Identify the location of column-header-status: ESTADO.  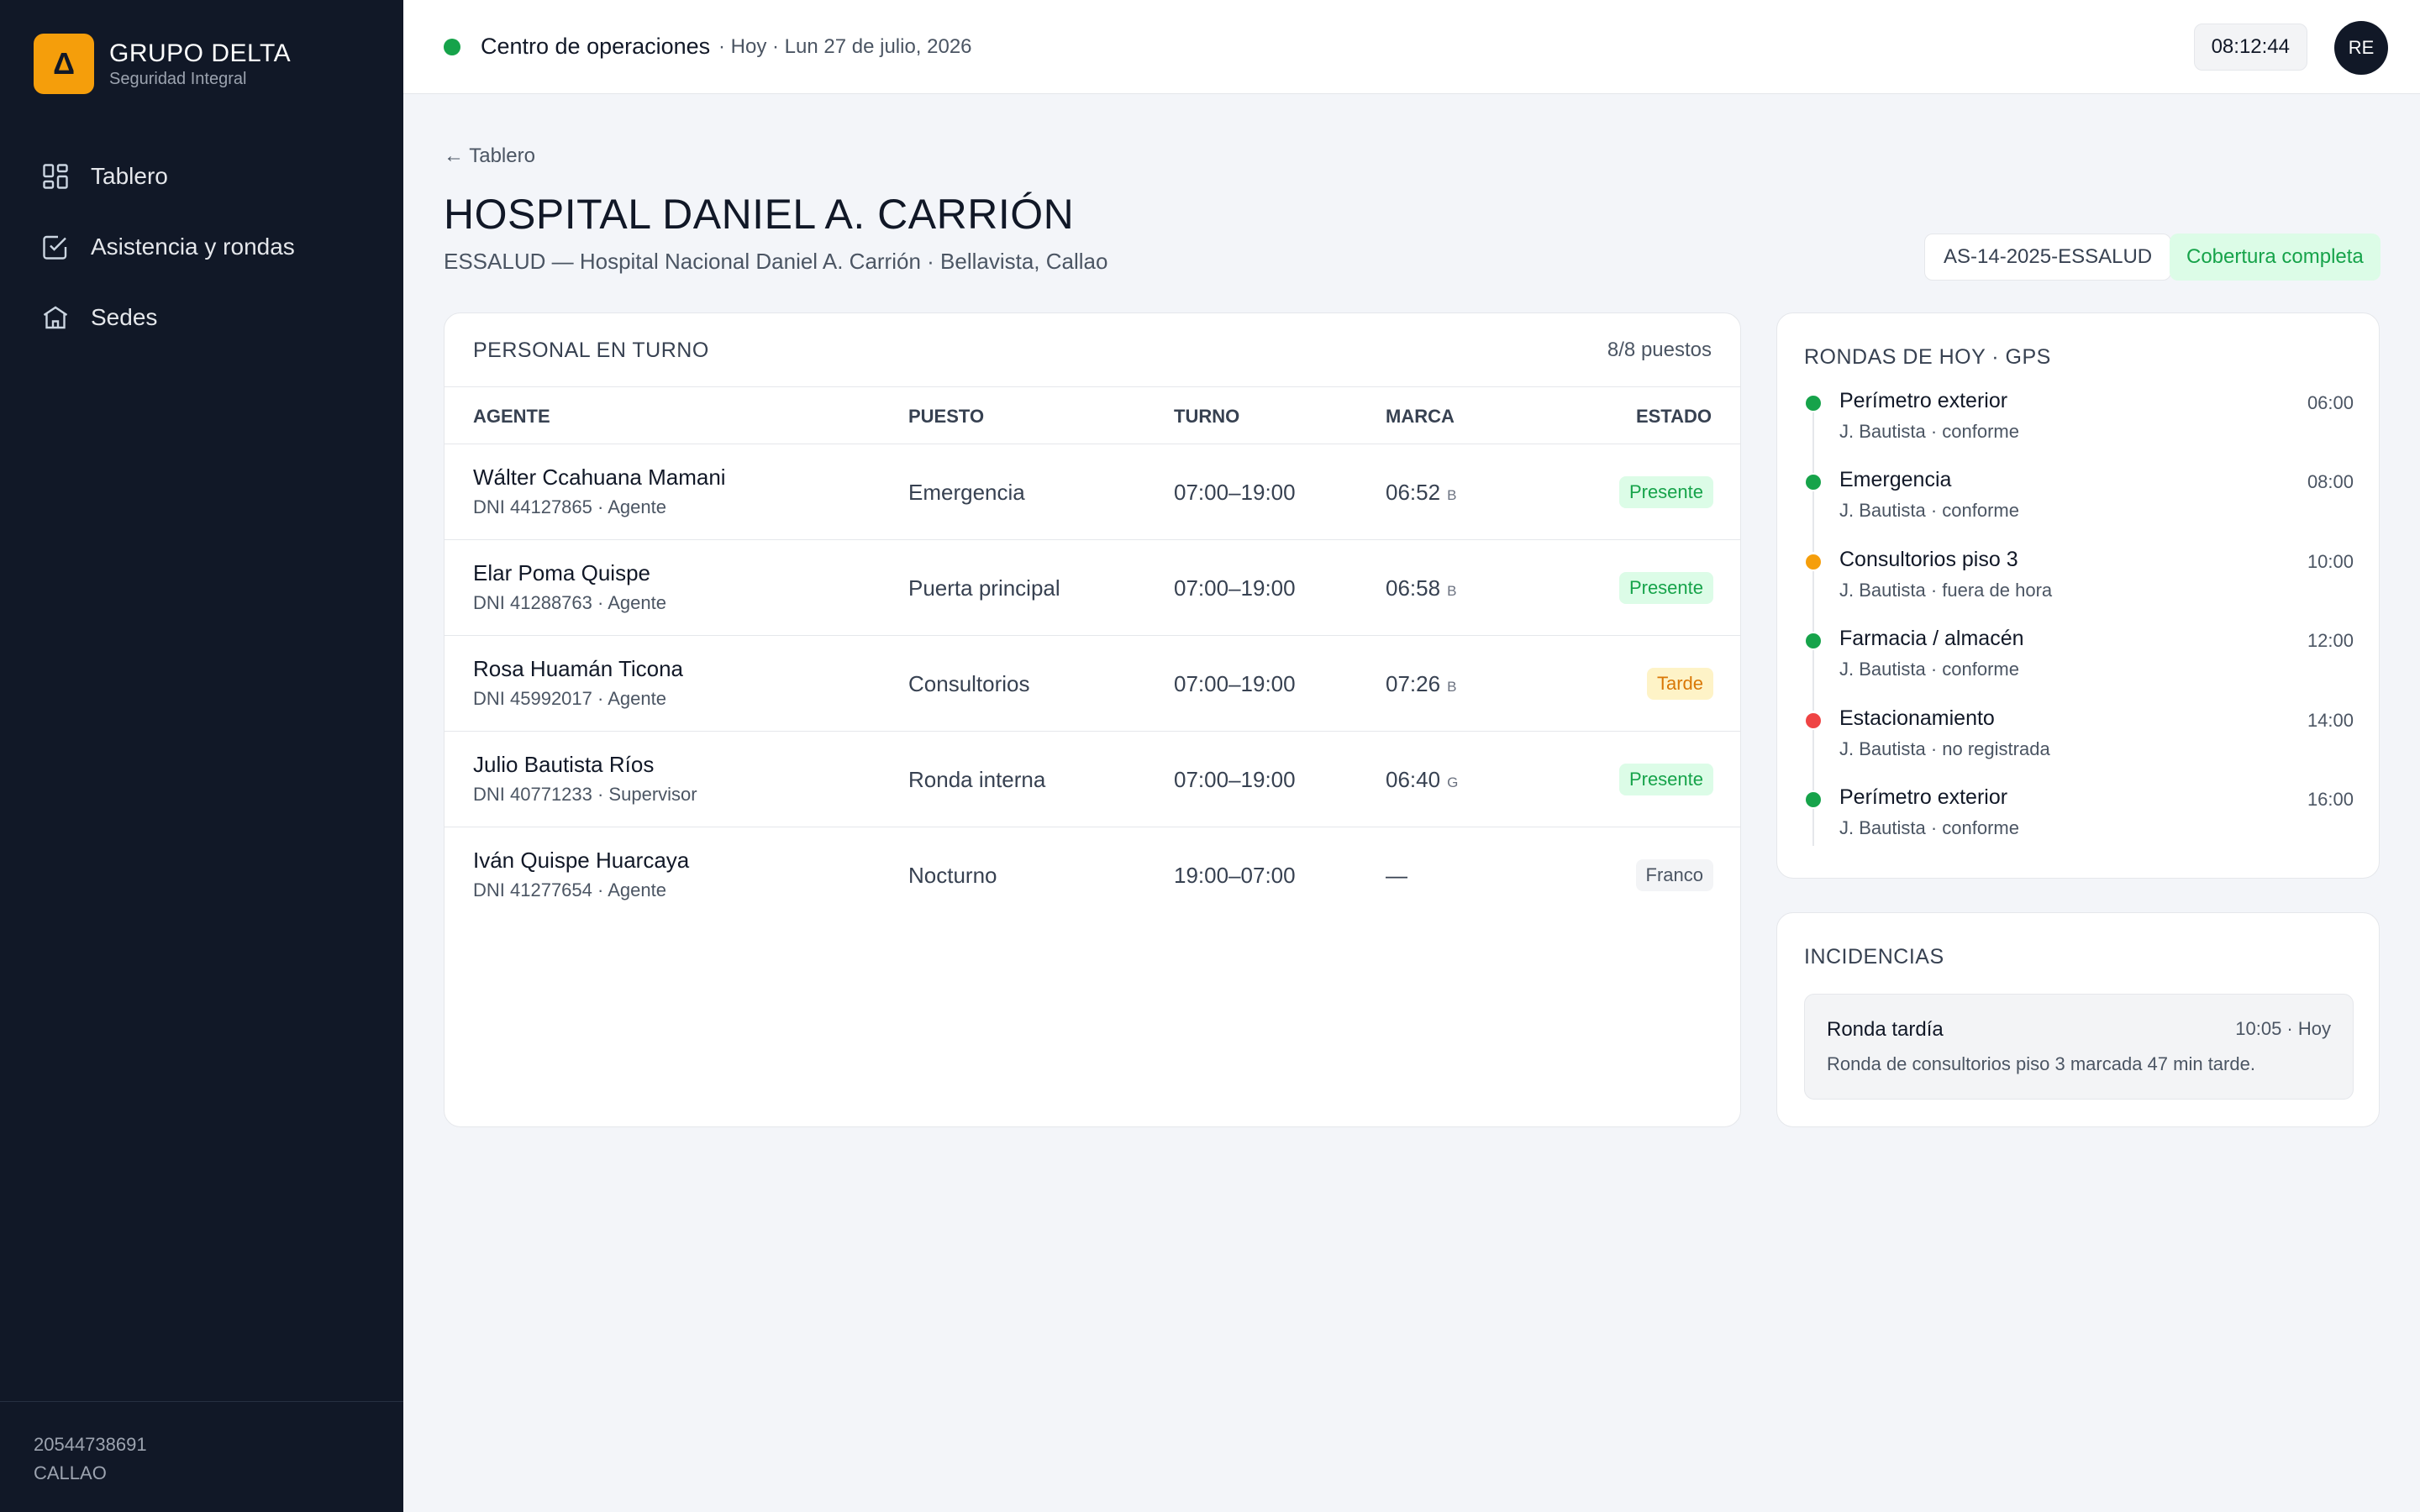
(1674, 416).